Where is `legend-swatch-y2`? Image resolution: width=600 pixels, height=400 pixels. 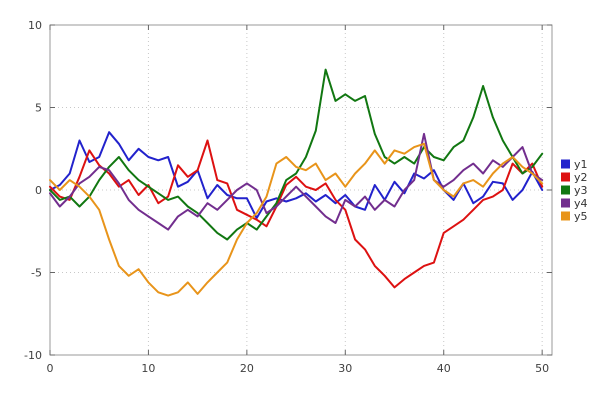
legend-swatch-y2 is located at coordinates (565, 177).